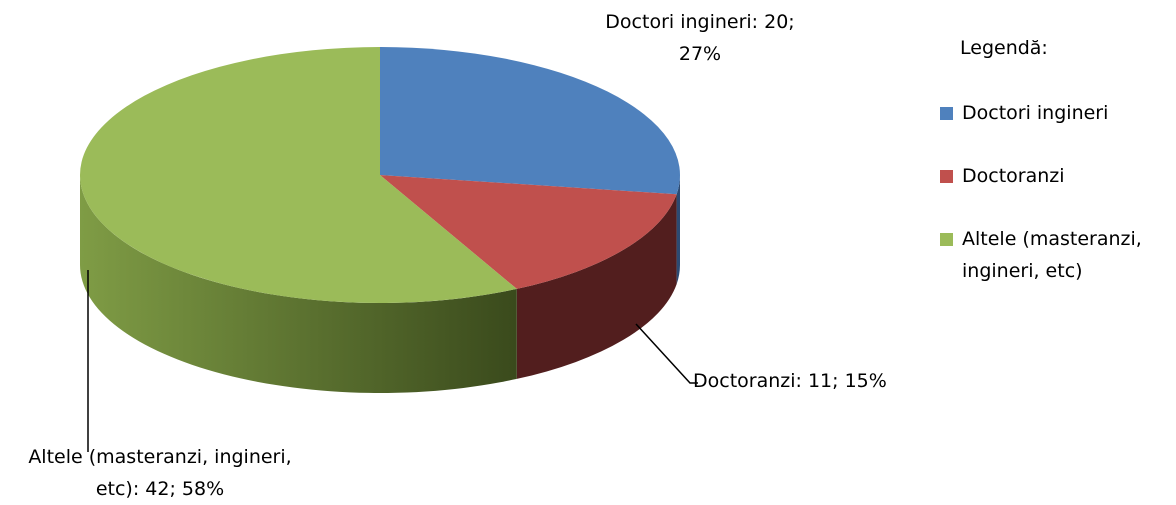 The image size is (1176, 505). I want to click on legend-item: Doctori ingineri, so click(1051, 113).